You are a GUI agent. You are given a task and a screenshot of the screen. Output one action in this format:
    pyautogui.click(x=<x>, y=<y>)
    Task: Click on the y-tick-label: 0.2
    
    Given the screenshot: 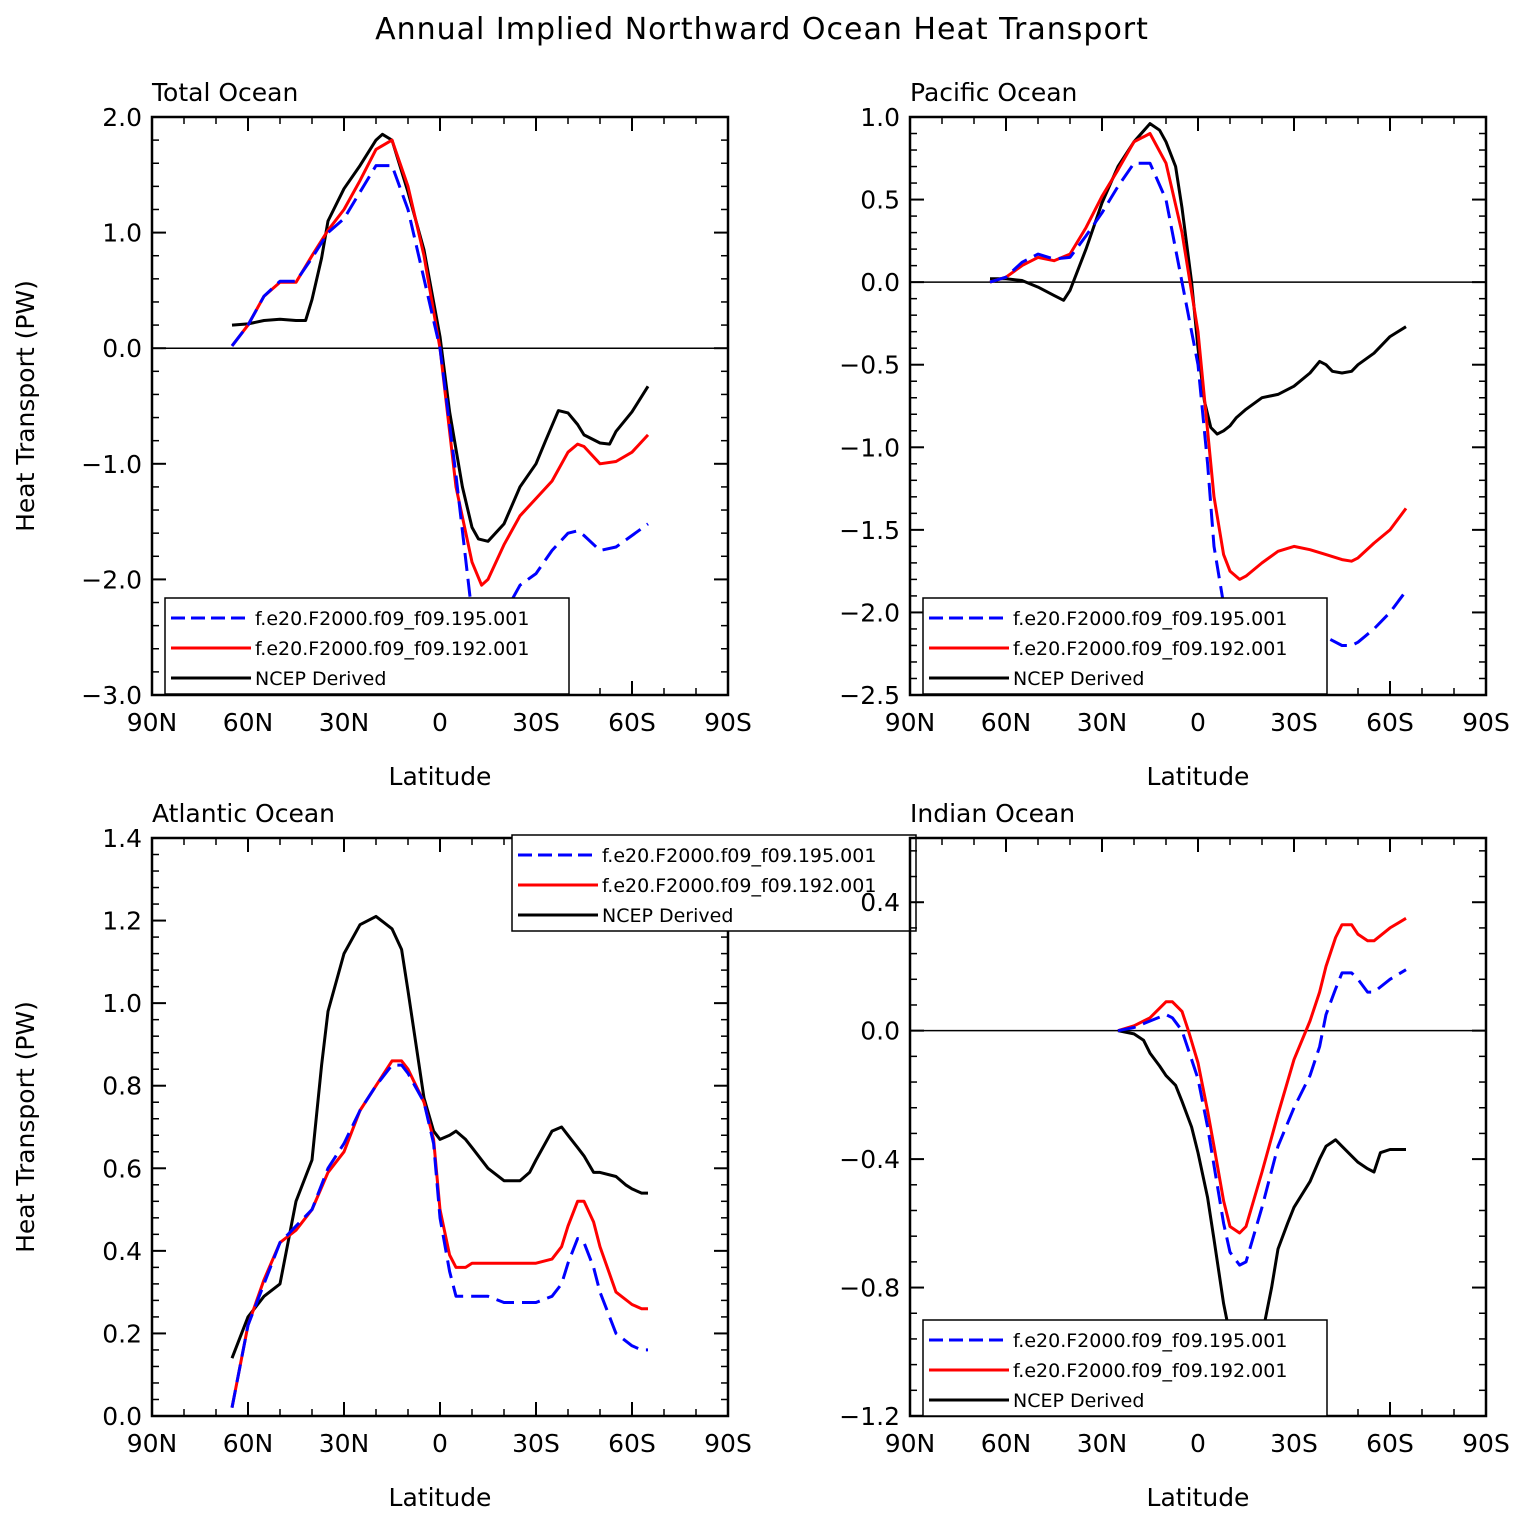 What is the action you would take?
    pyautogui.click(x=122, y=1333)
    